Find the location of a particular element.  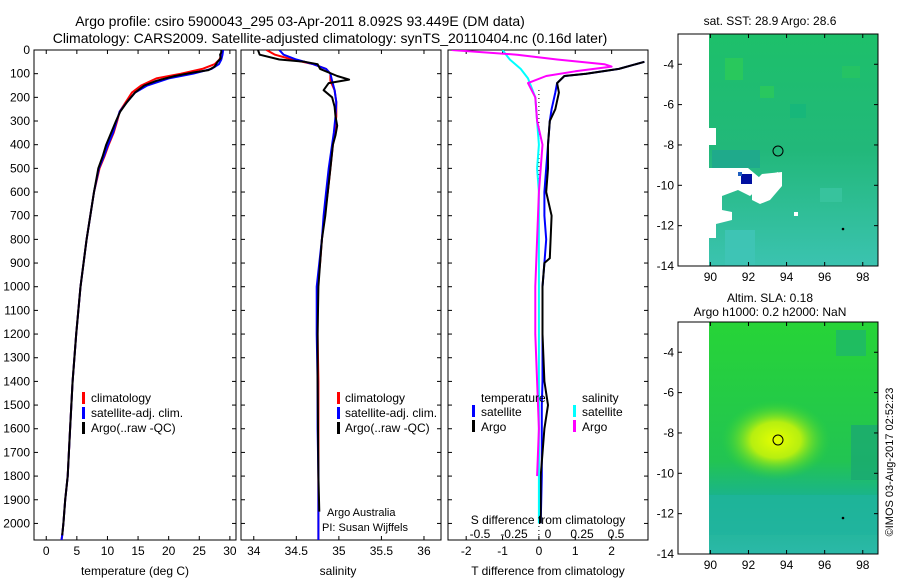

s-diff-tick-label: -0.25 is located at coordinates (514, 534).